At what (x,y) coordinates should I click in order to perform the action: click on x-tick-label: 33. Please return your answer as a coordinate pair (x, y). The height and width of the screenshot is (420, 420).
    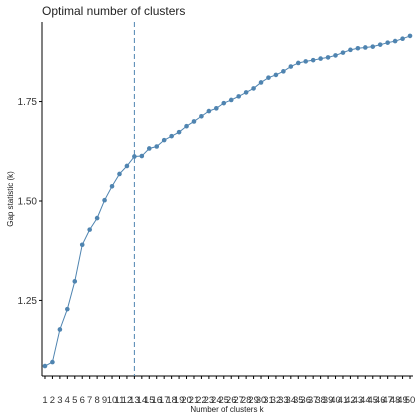
    Looking at the image, I should click on (283, 400).